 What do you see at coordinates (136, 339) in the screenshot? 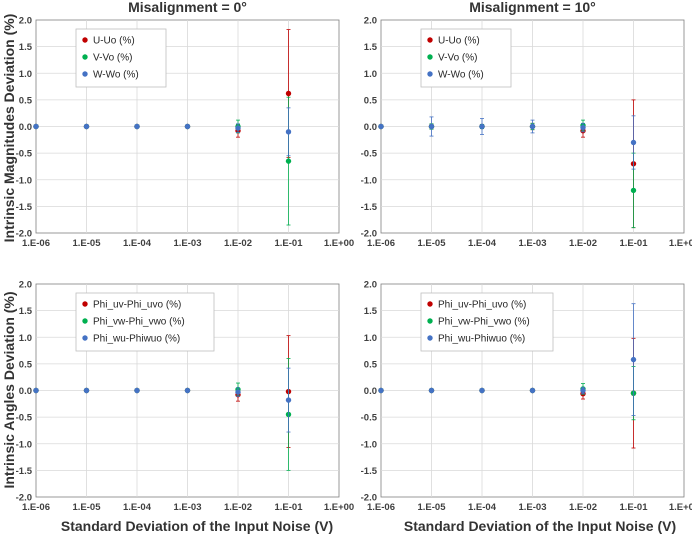
I see `legend-label: Phi_wu-Phiwuo (%)` at bounding box center [136, 339].